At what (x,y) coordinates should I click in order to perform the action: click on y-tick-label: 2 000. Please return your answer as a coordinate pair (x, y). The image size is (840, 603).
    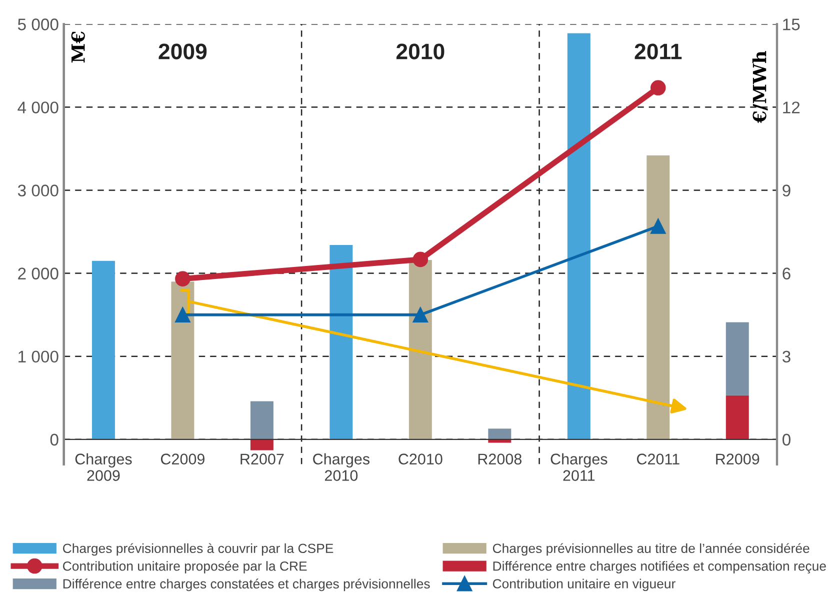
    Looking at the image, I should click on (38, 274).